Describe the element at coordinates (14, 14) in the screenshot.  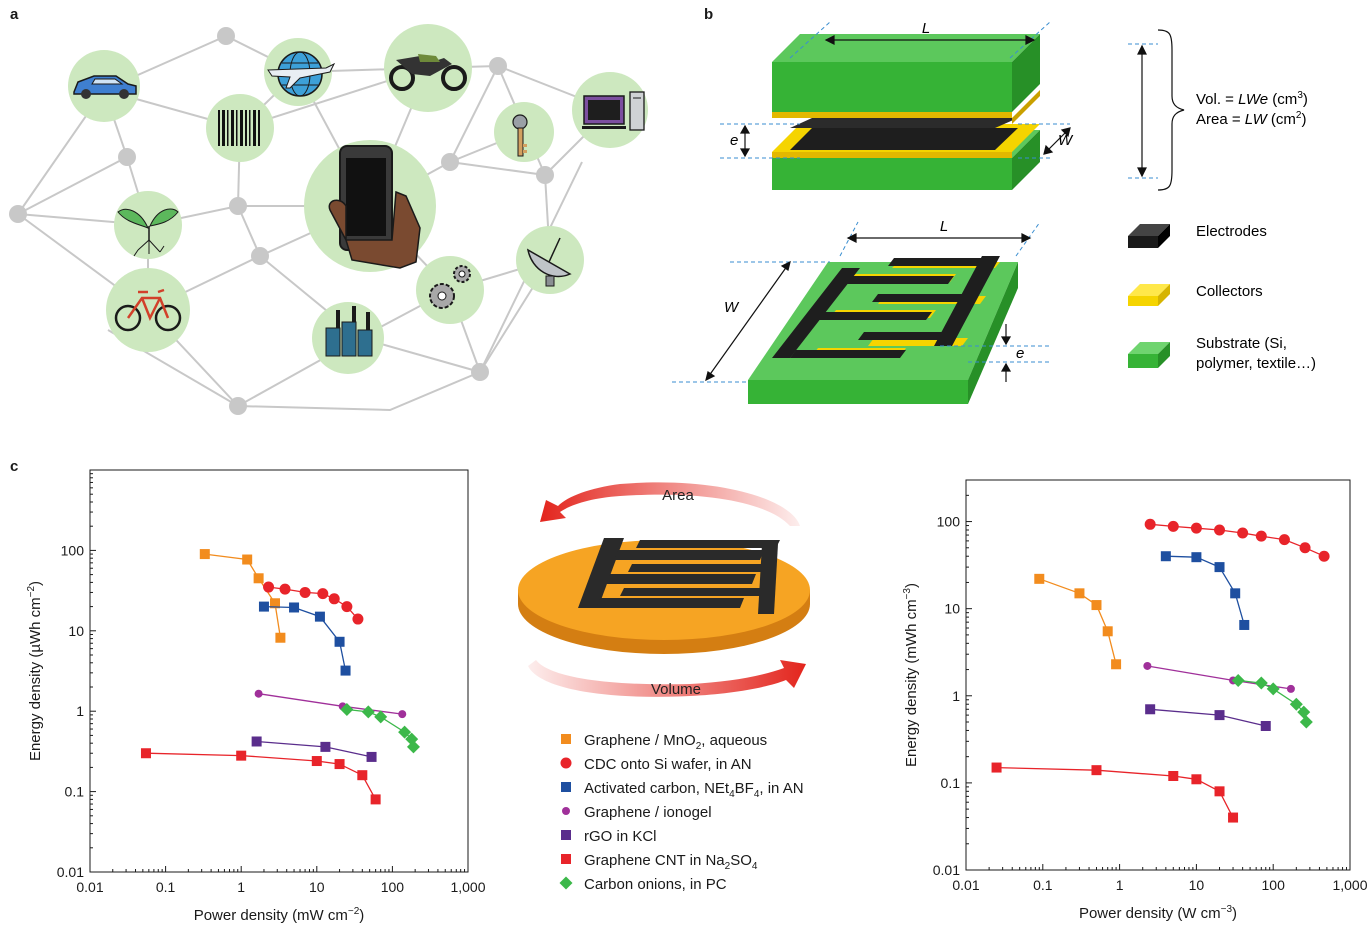
I see `panel-label-a: a` at that location.